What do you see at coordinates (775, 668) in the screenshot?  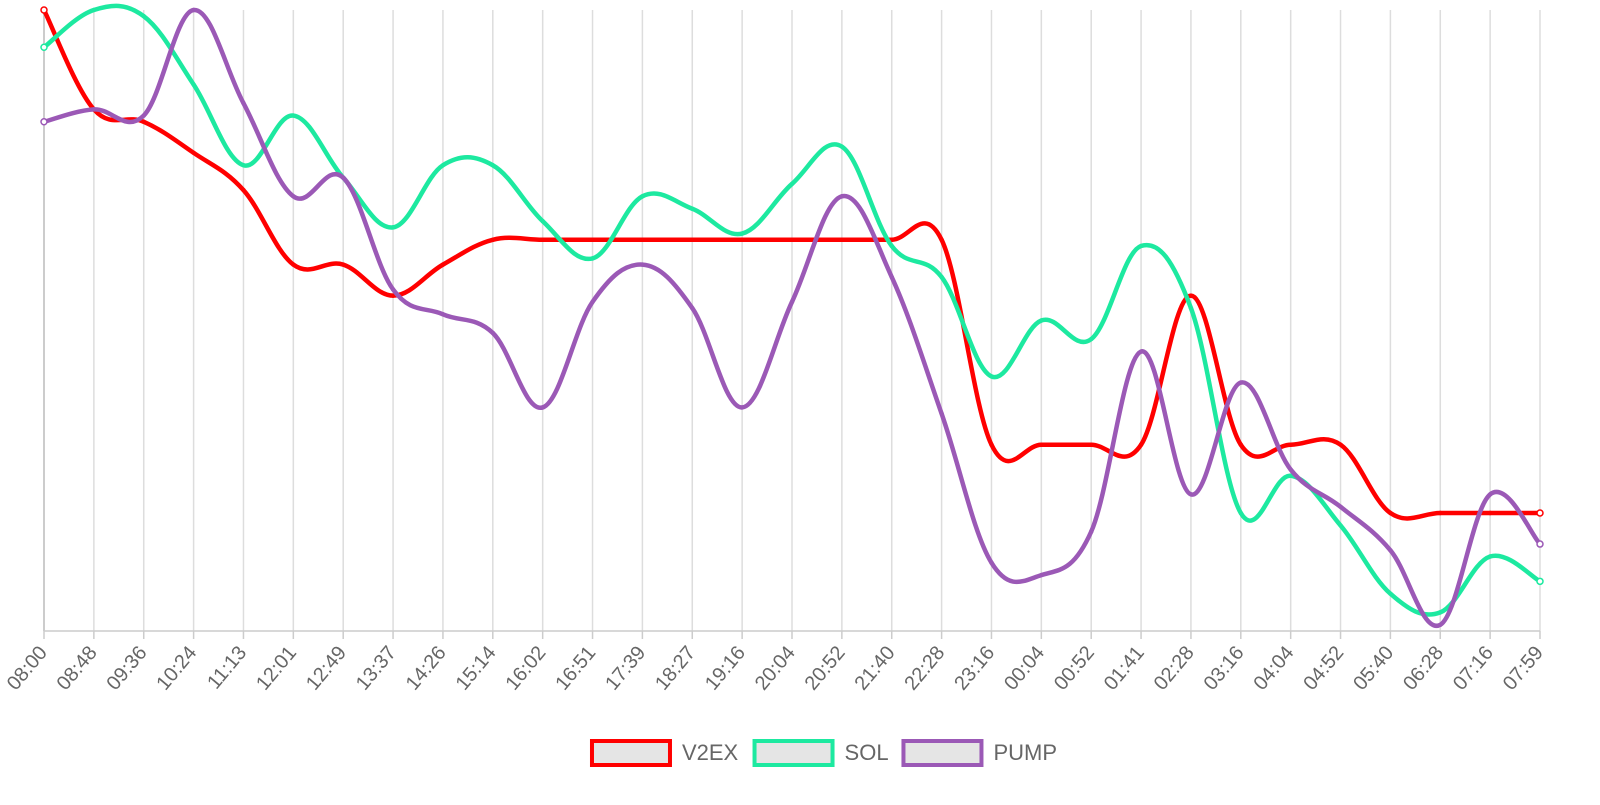 I see `x-tick-label: 20:04` at bounding box center [775, 668].